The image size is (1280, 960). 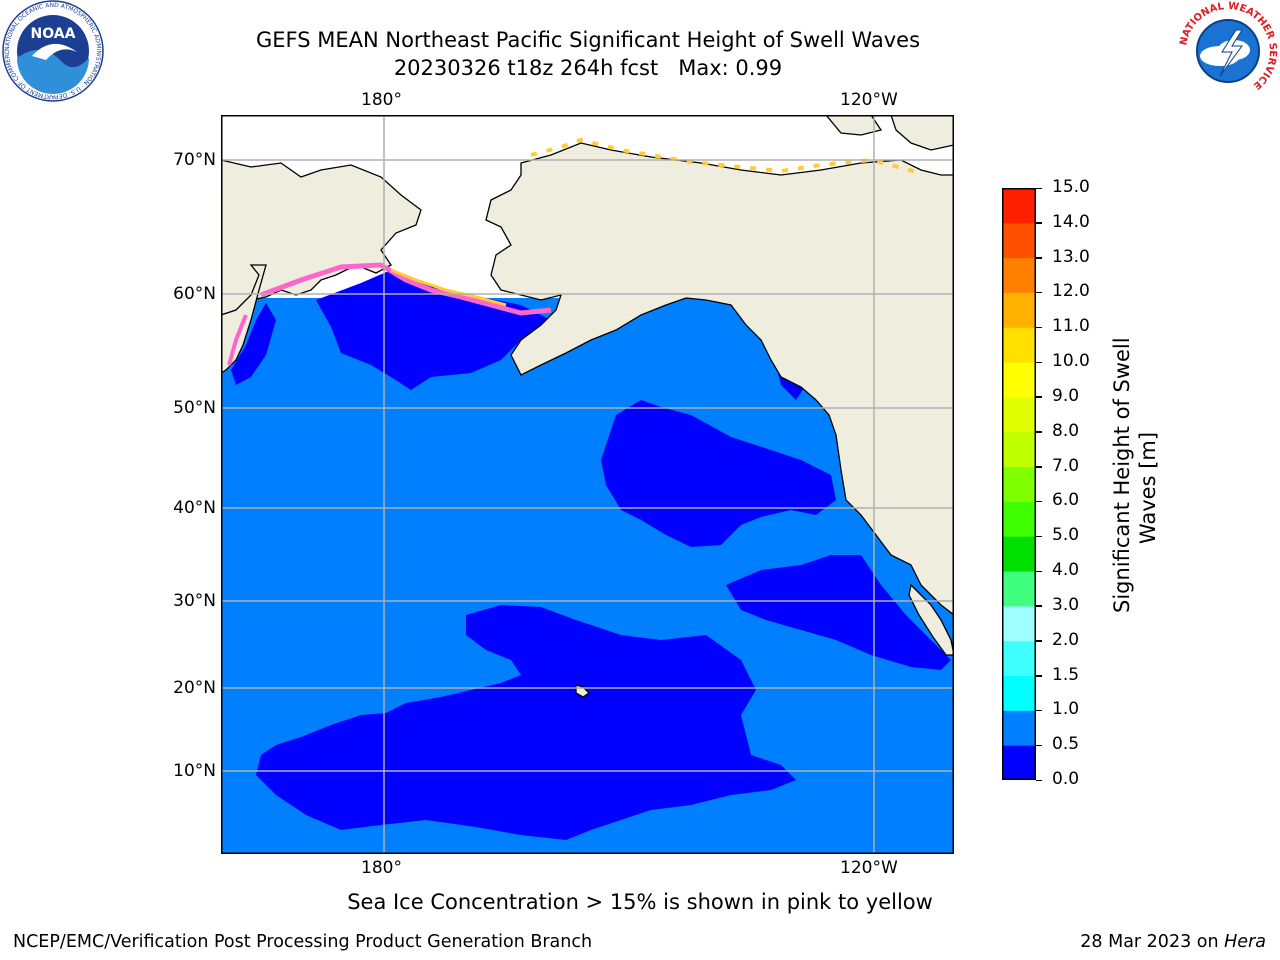 I want to click on title-line-2: 20230326 t18z 264h fcst Max: 0.99, so click(x=588, y=68).